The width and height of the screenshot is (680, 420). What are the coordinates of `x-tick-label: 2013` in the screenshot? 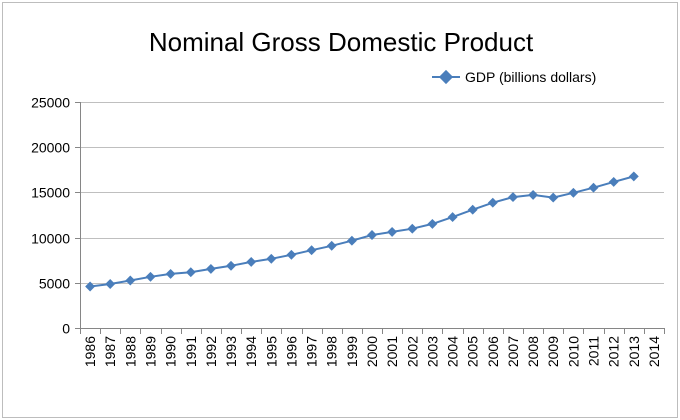 It's located at (634, 351).